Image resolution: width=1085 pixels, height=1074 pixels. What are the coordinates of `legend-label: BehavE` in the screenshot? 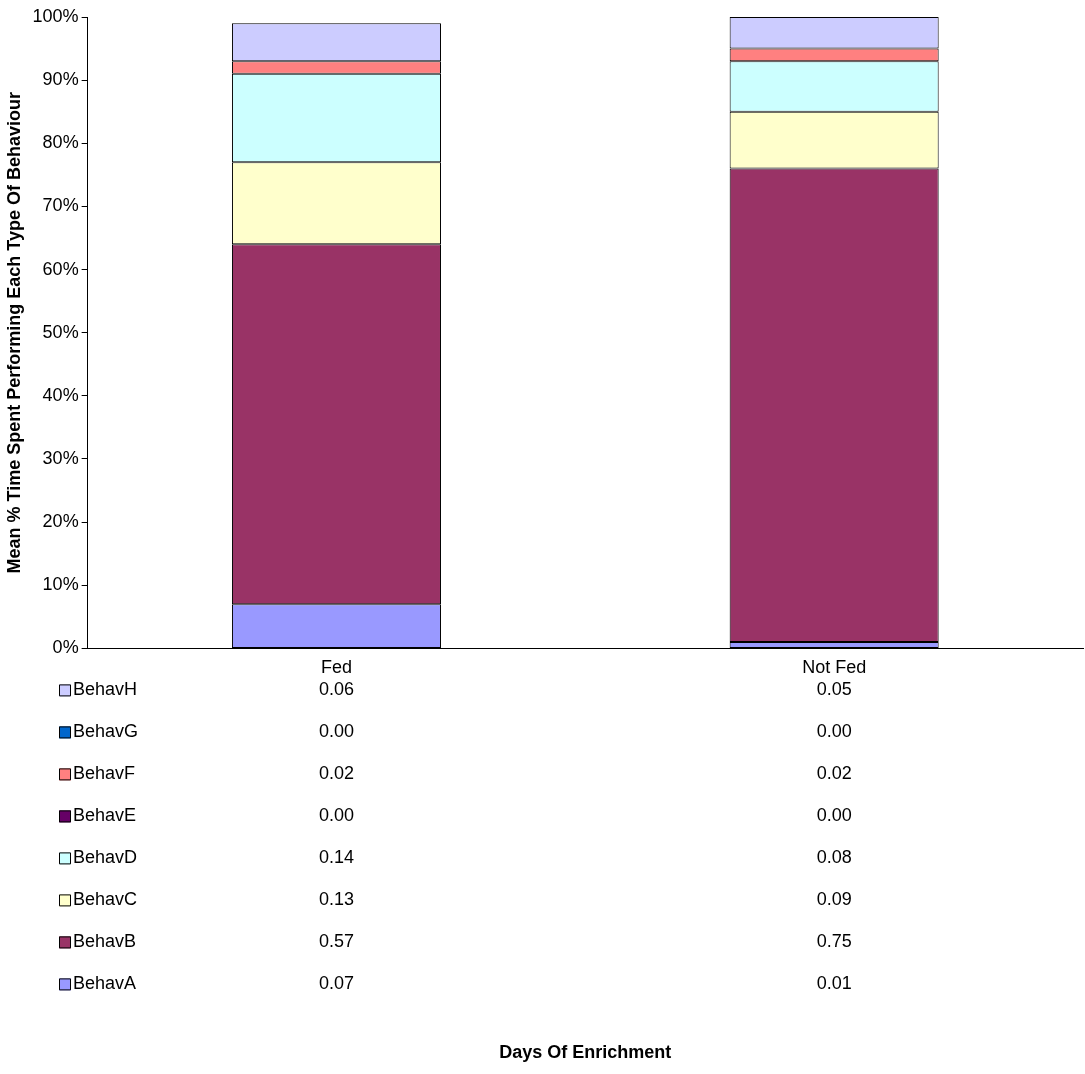 It's located at (105, 815).